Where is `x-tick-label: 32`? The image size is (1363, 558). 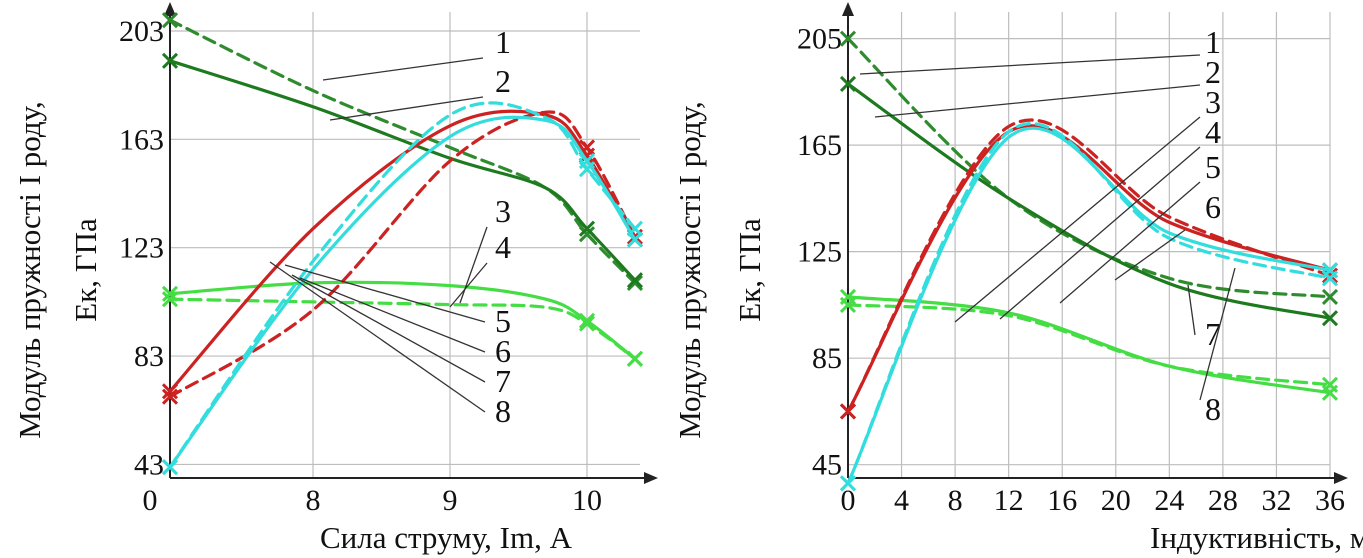 x-tick-label: 32 is located at coordinates (1276, 500).